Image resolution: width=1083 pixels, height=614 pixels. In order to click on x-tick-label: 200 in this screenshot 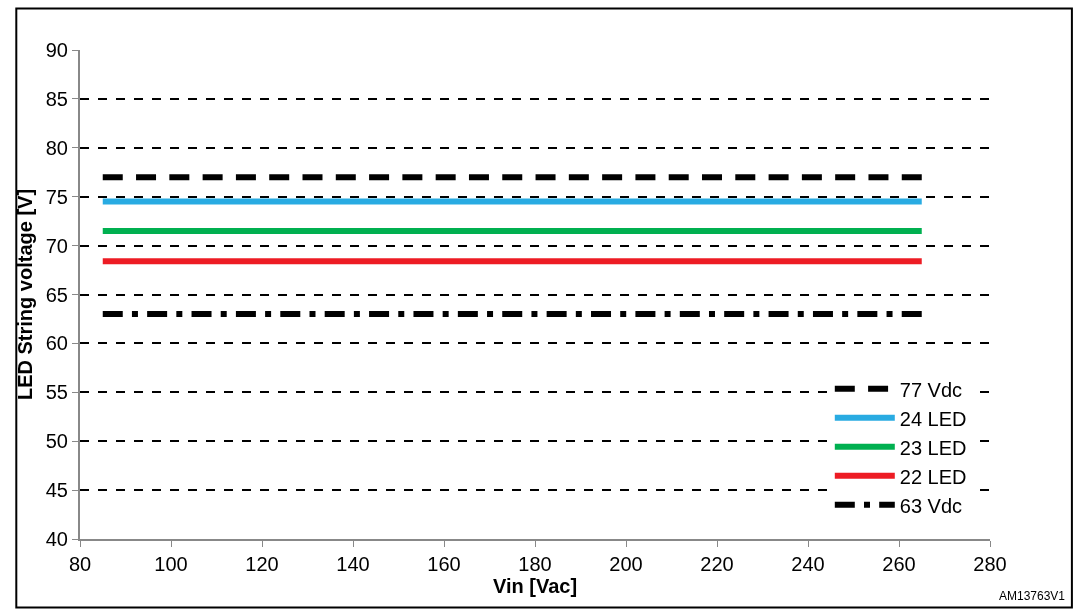, I will do `click(626, 564)`.